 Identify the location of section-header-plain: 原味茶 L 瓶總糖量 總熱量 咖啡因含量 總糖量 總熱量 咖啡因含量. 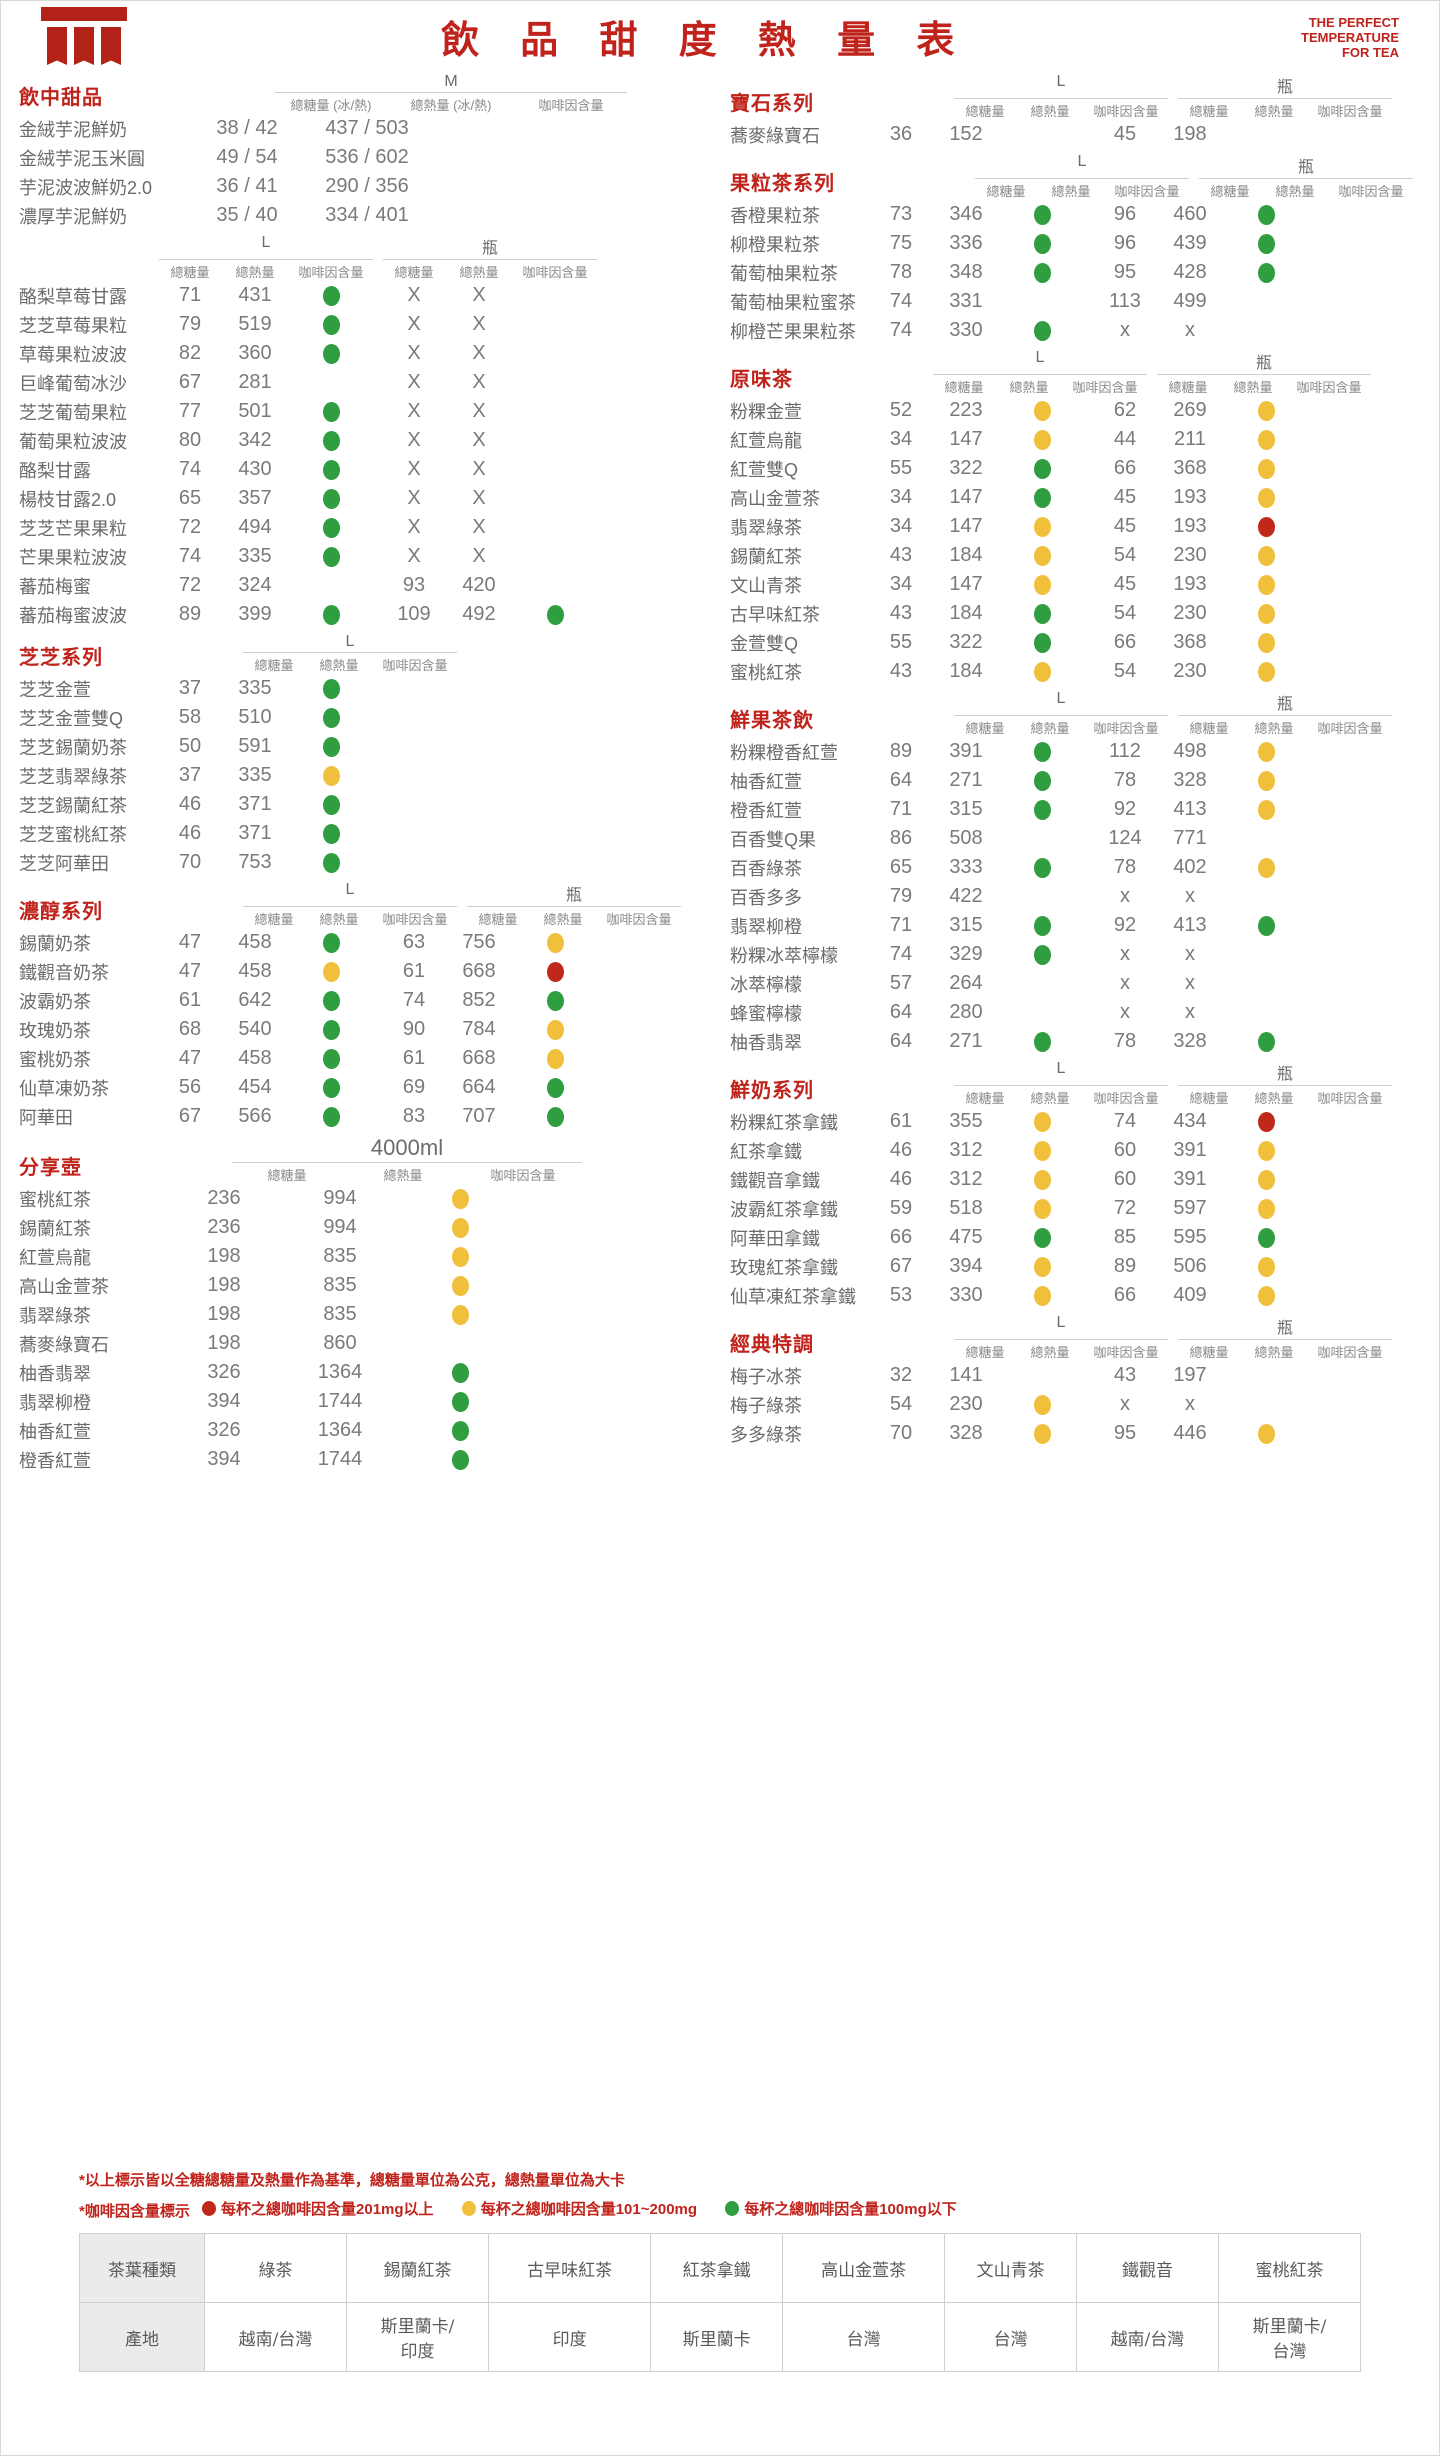
(1077, 372).